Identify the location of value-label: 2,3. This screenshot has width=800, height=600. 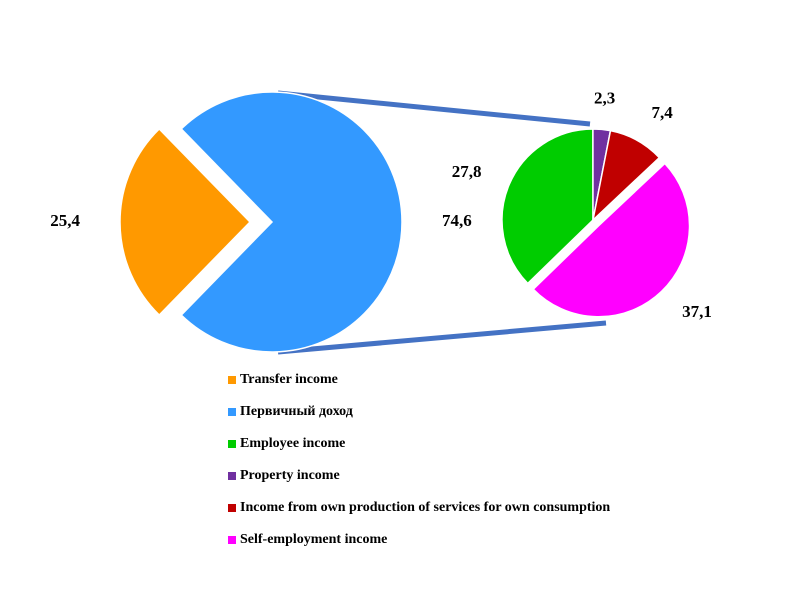
(604, 97).